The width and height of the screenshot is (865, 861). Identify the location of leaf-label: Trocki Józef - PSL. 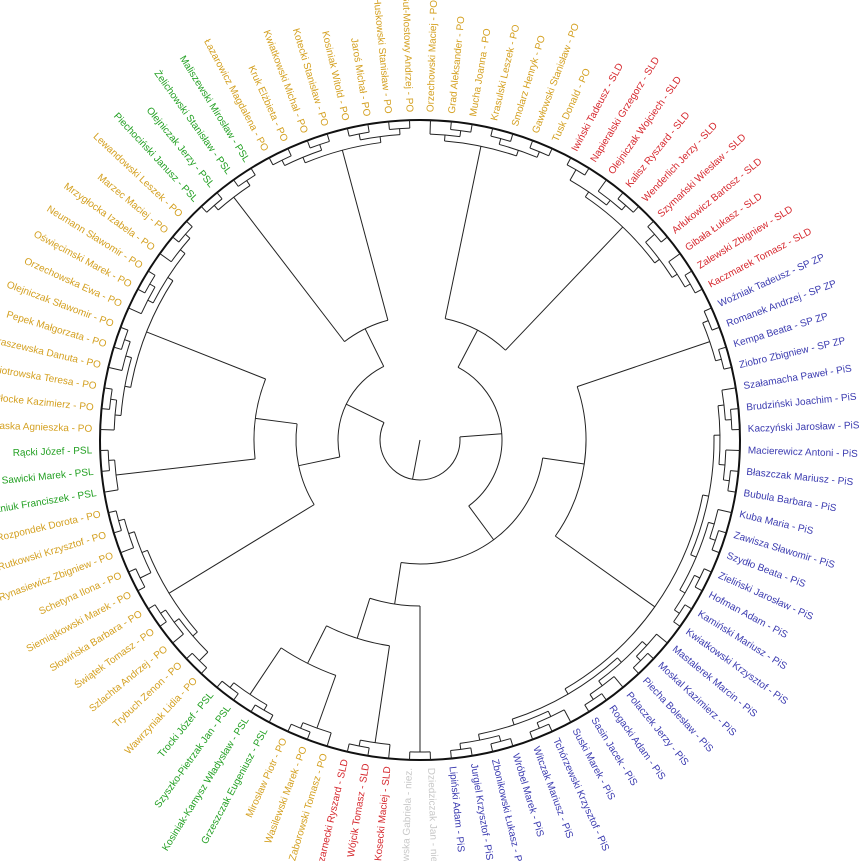
(186, 725).